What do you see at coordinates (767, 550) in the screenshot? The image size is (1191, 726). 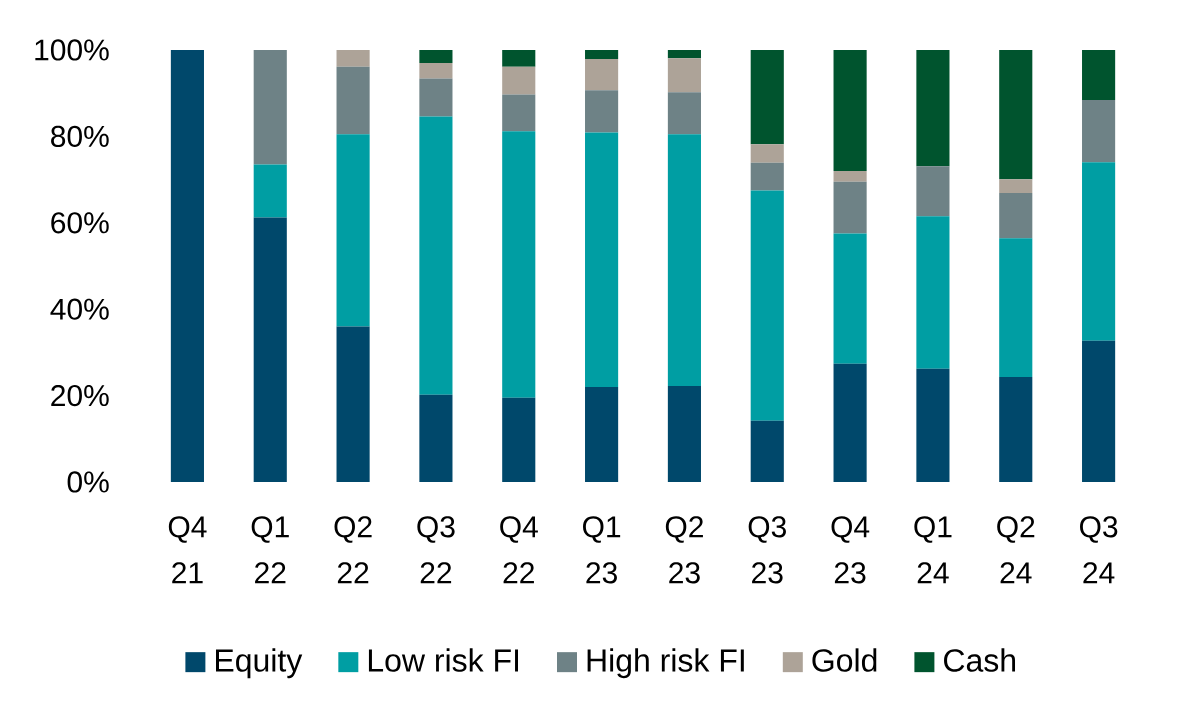 I see `x-tick-label: Q3 23` at bounding box center [767, 550].